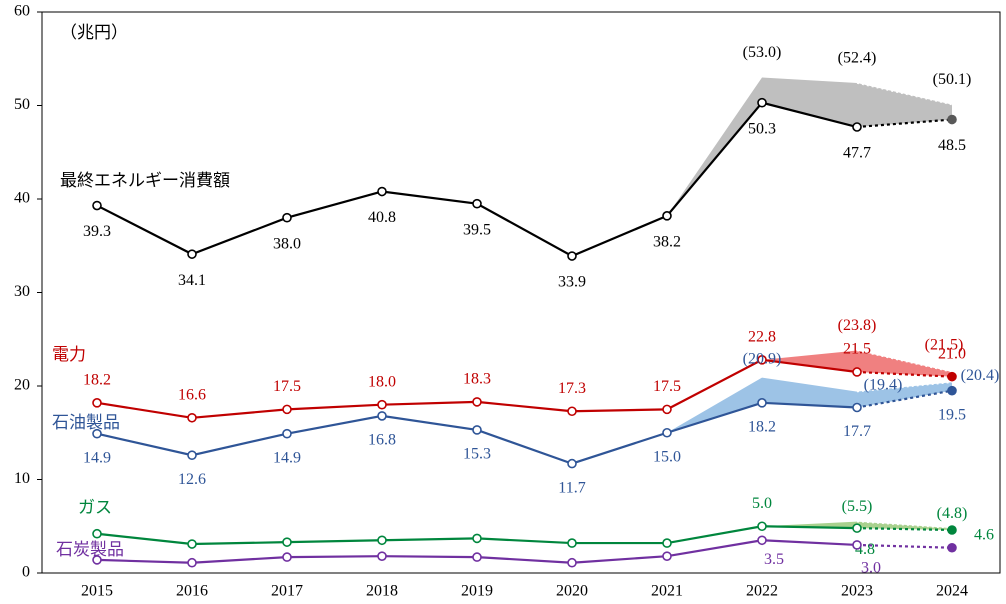 Image resolution: width=1006 pixels, height=604 pixels. I want to click on data-label: 3.0, so click(871, 568).